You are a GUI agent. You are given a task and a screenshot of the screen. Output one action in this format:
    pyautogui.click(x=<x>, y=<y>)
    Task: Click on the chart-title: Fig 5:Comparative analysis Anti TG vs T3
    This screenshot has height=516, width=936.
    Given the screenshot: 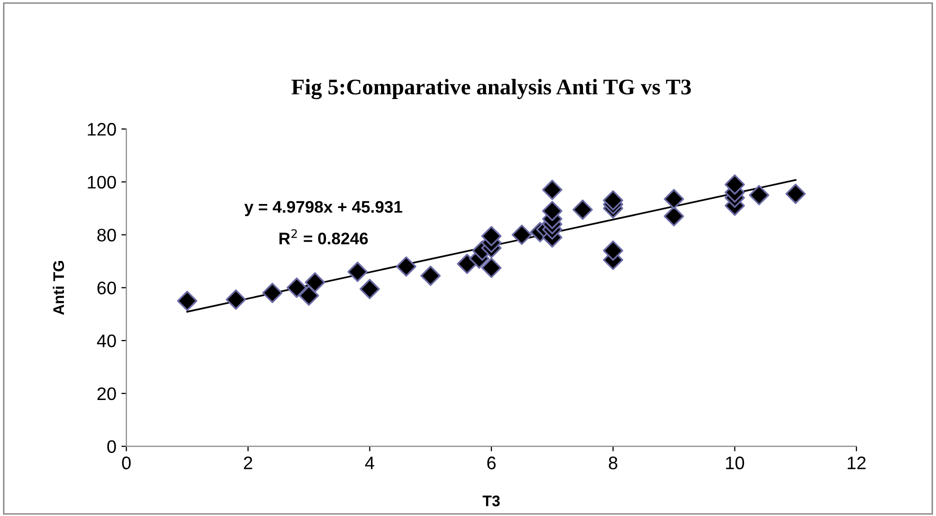 What is the action you would take?
    pyautogui.click(x=491, y=89)
    